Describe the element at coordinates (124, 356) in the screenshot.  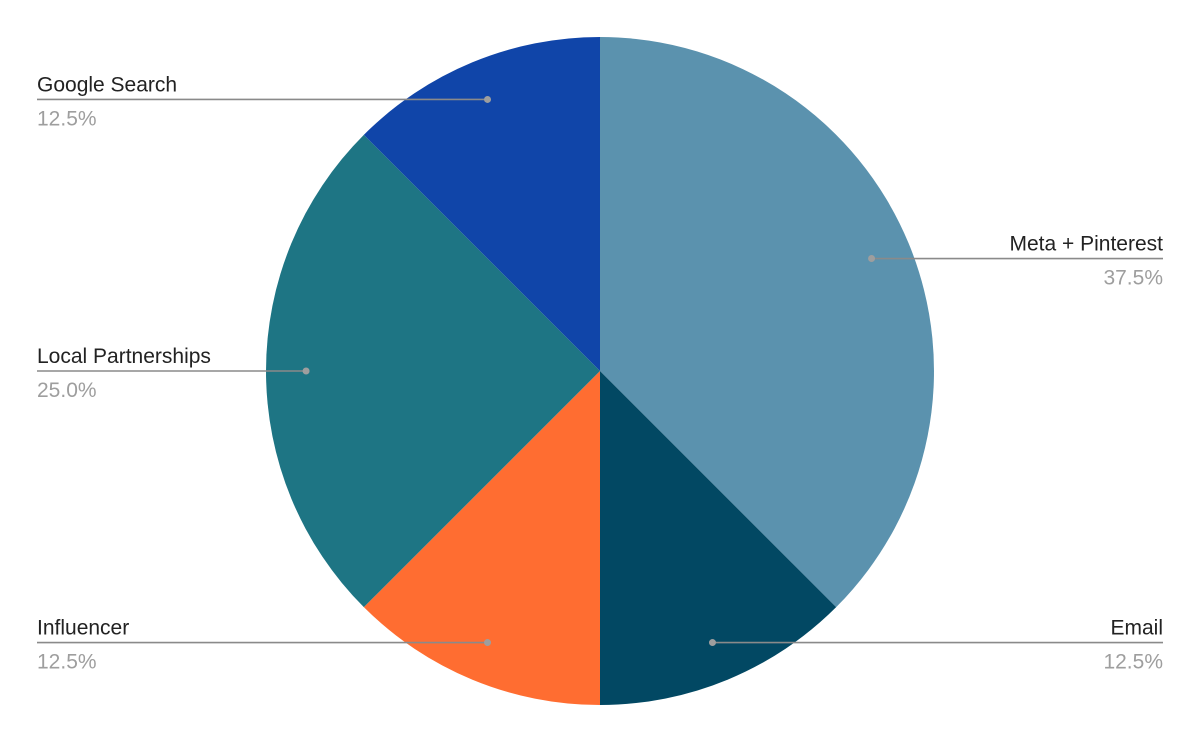
I see `slice-label-local-partnerships: Local Partnerships` at that location.